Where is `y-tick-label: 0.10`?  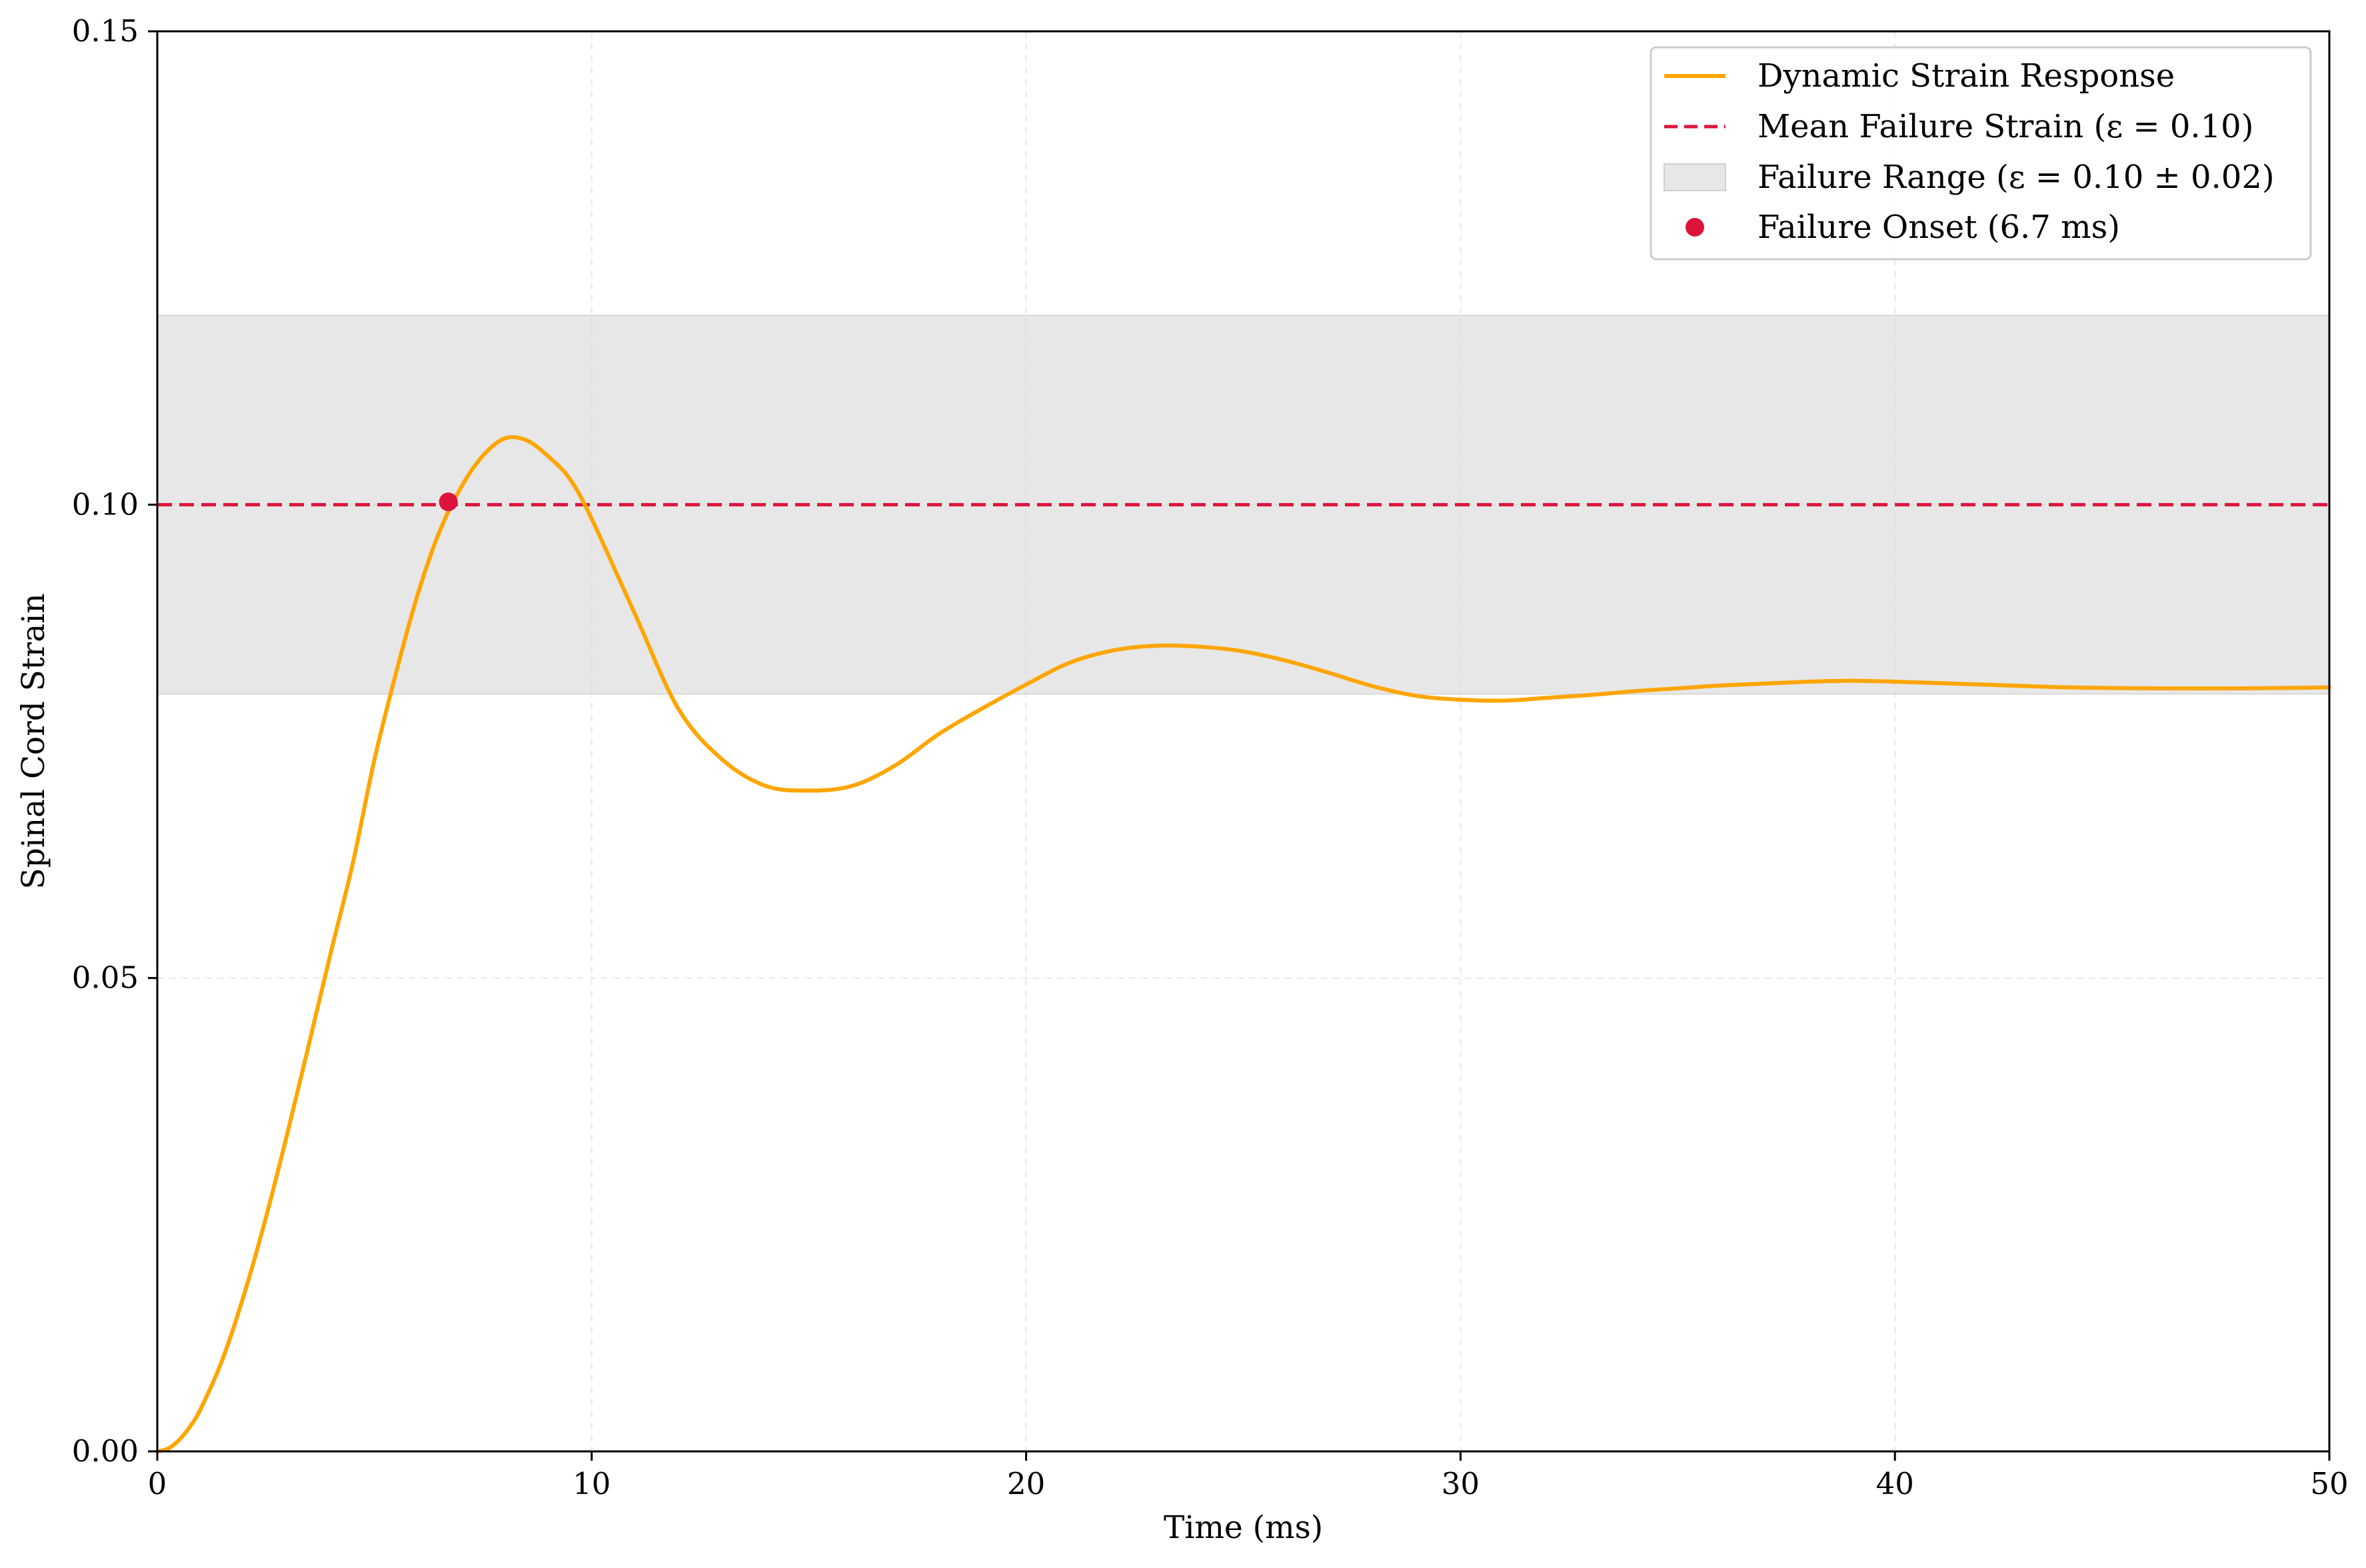 y-tick-label: 0.10 is located at coordinates (106, 504).